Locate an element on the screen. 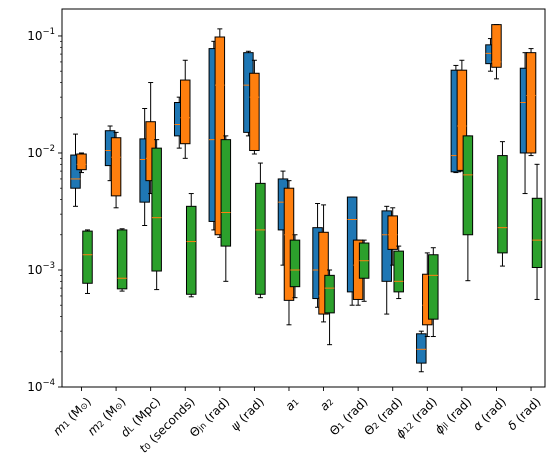  box-s2-c10 is located at coordinates (392, 236).